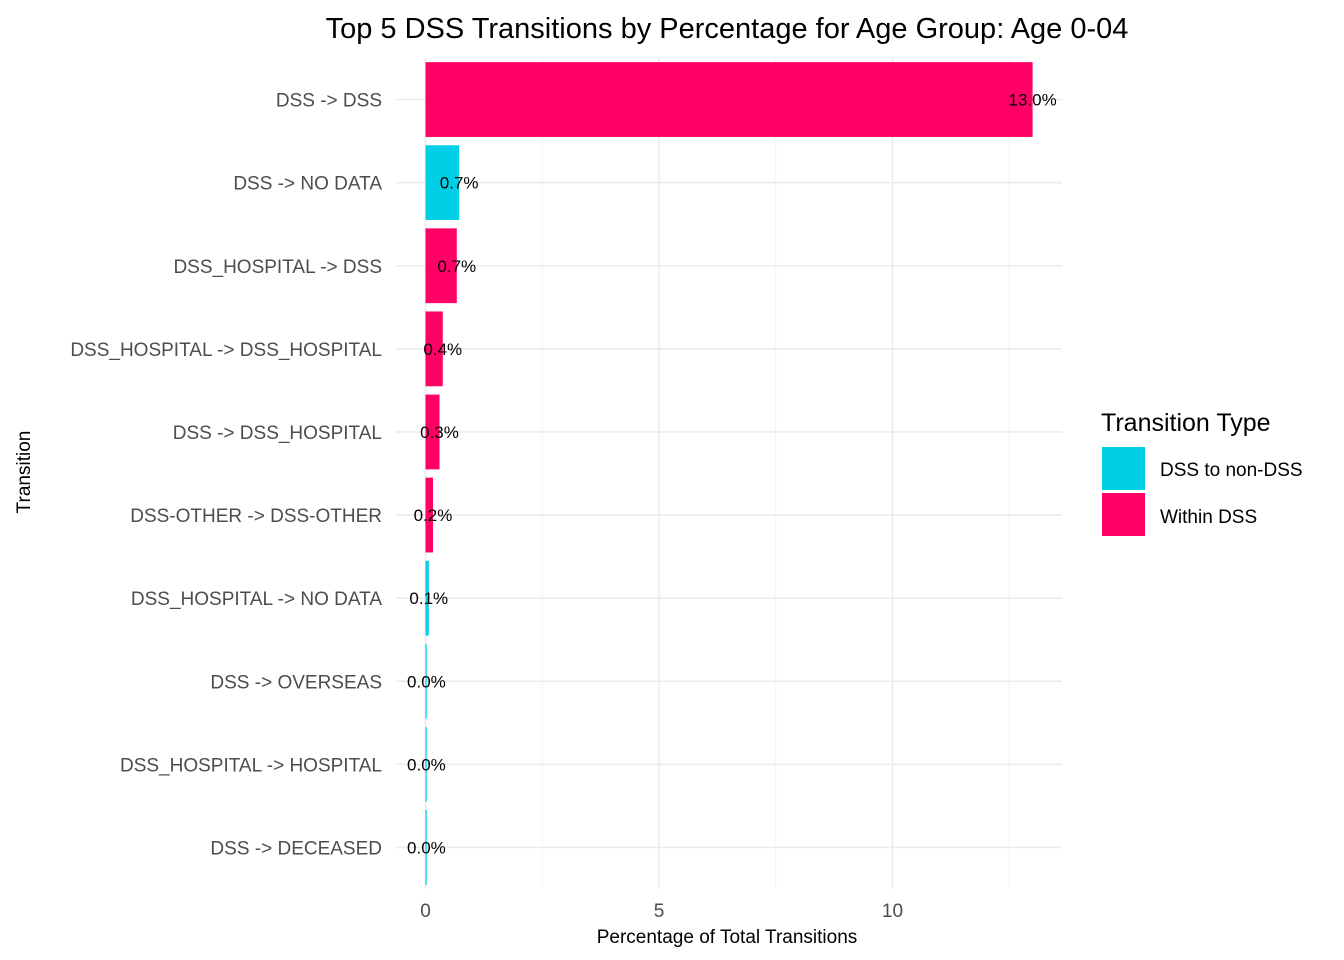 The height and width of the screenshot is (960, 1344). What do you see at coordinates (256, 516) in the screenshot?
I see `y-tick-label: DSS-OTHER -> DSS-OTHER` at bounding box center [256, 516].